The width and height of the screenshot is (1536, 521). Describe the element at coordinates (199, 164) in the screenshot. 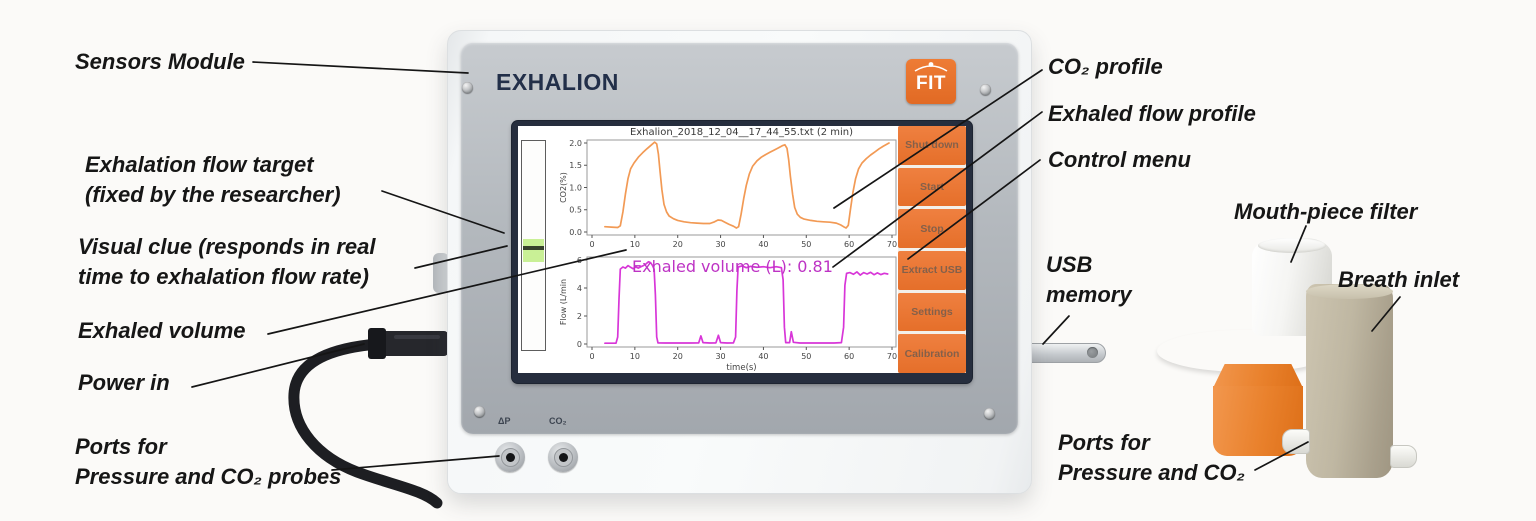

I see `label-line: Exhalation flow target` at that location.